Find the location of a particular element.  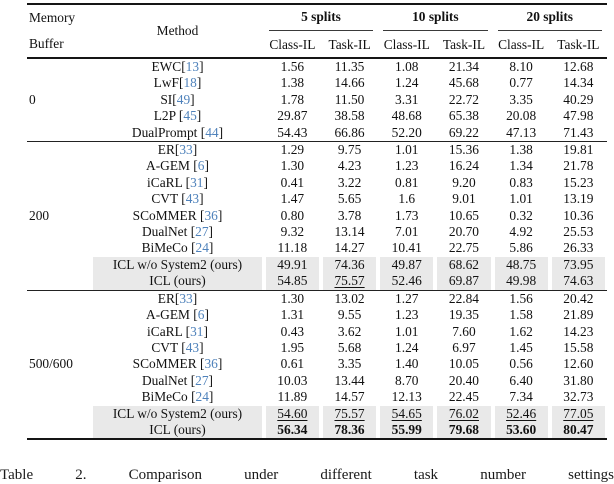

method-header: Method is located at coordinates (177, 32).